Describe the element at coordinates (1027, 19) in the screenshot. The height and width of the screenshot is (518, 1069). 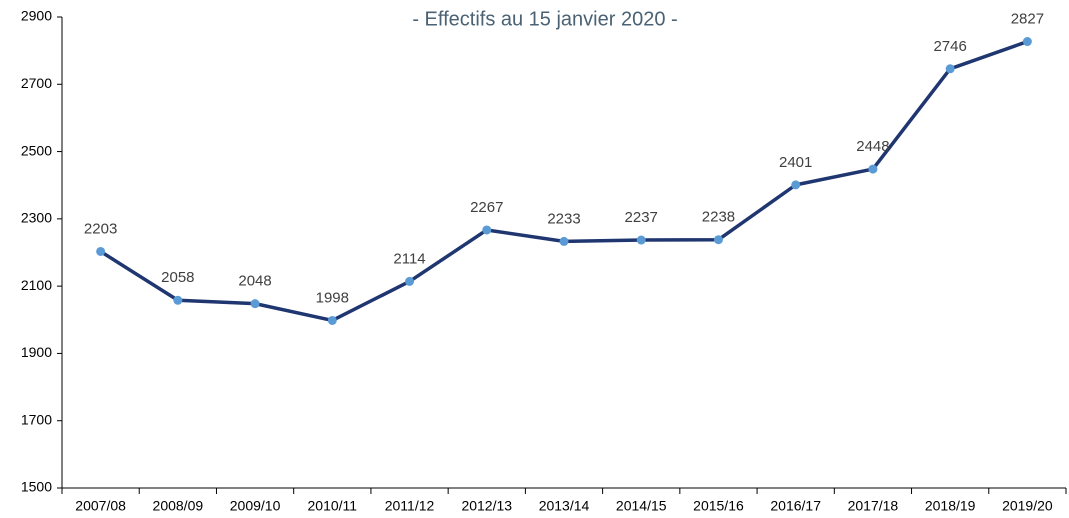
I see `data-label: 2827` at that location.